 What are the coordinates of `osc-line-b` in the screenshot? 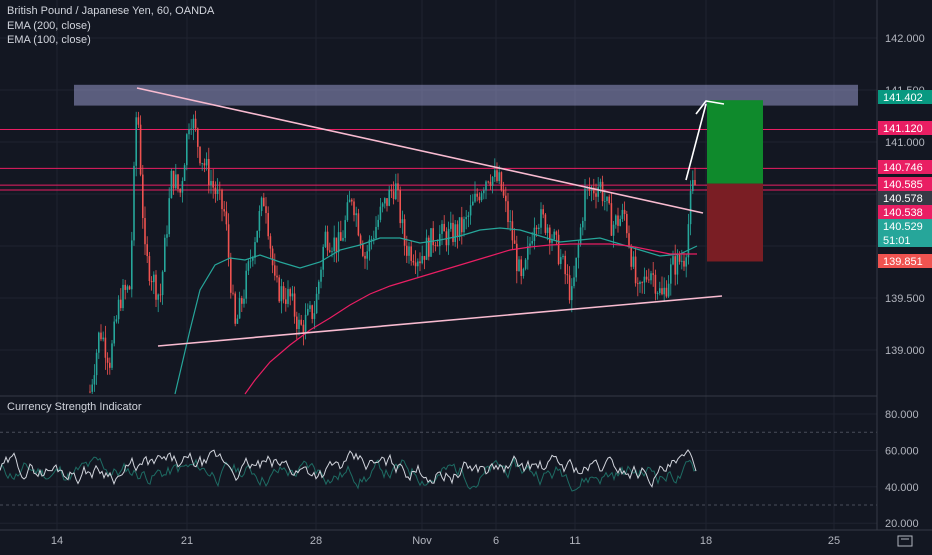 It's located at (348, 474).